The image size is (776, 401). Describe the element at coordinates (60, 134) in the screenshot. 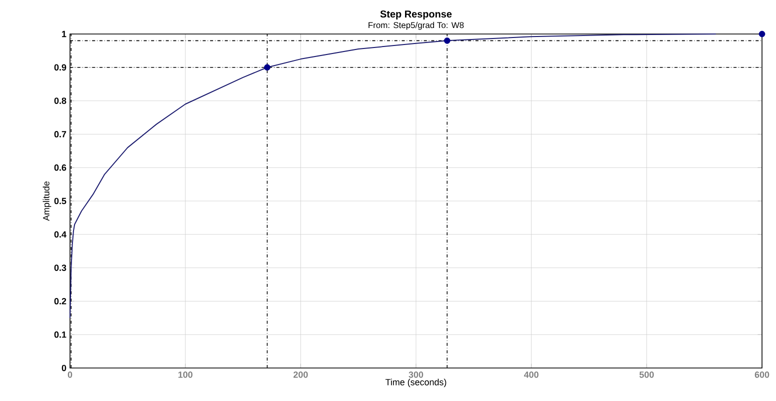

I see `y-tick-label: 0.7` at that location.